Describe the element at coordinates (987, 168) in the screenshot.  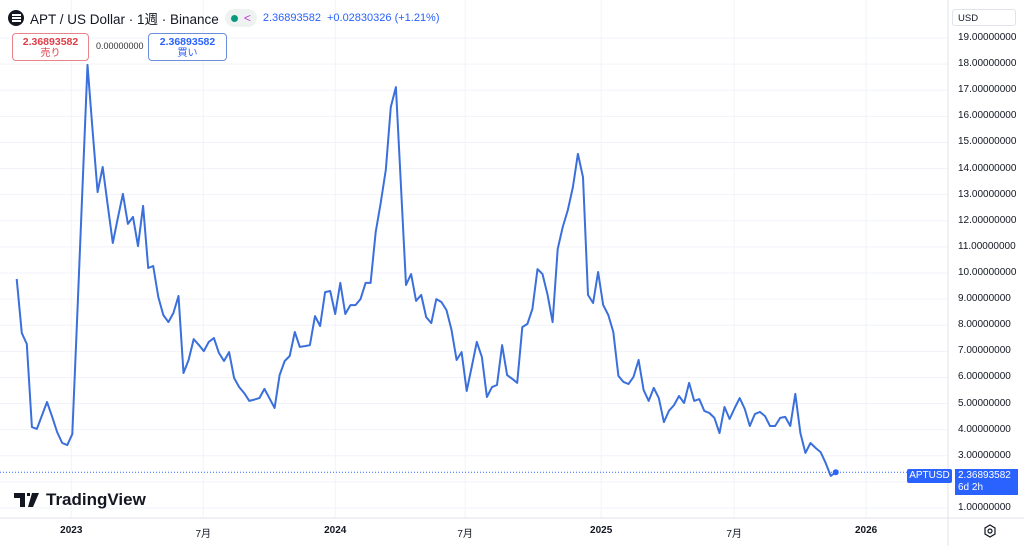
I see `y-tick-label: 14.00000000` at that location.